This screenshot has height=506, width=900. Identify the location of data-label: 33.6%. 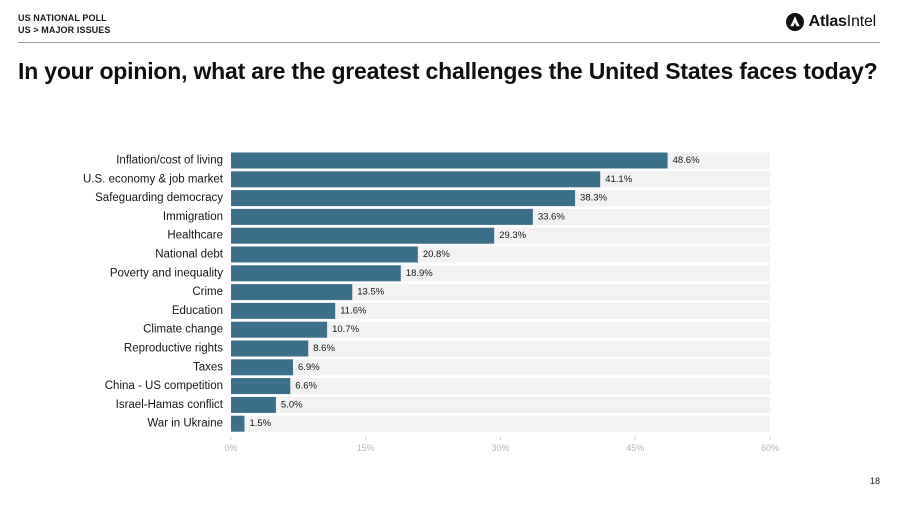
(551, 216).